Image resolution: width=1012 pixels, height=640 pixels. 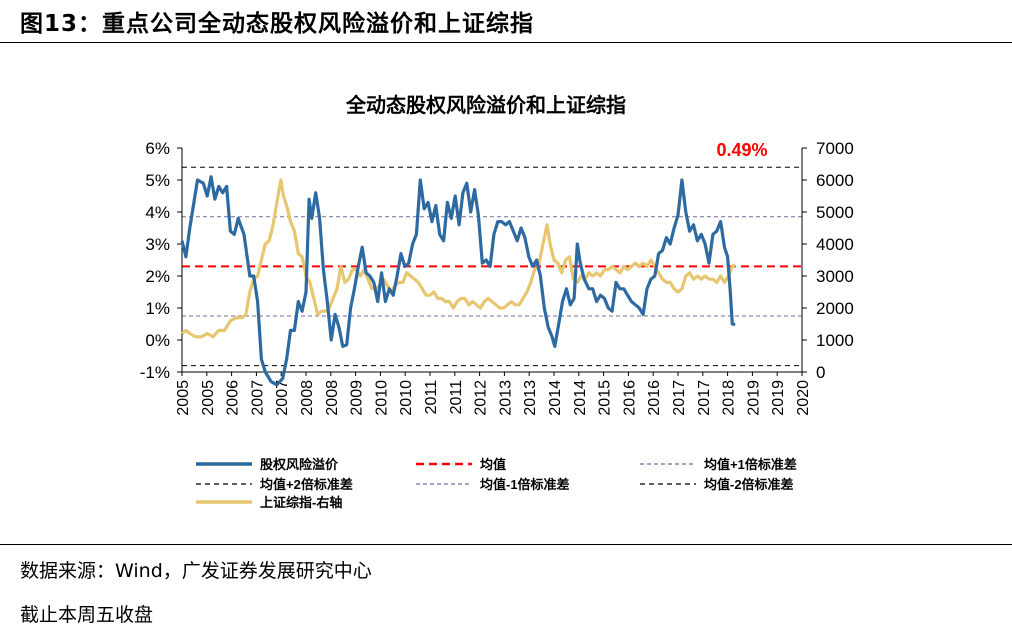 I want to click on legend-label: 均值, so click(x=493, y=464).